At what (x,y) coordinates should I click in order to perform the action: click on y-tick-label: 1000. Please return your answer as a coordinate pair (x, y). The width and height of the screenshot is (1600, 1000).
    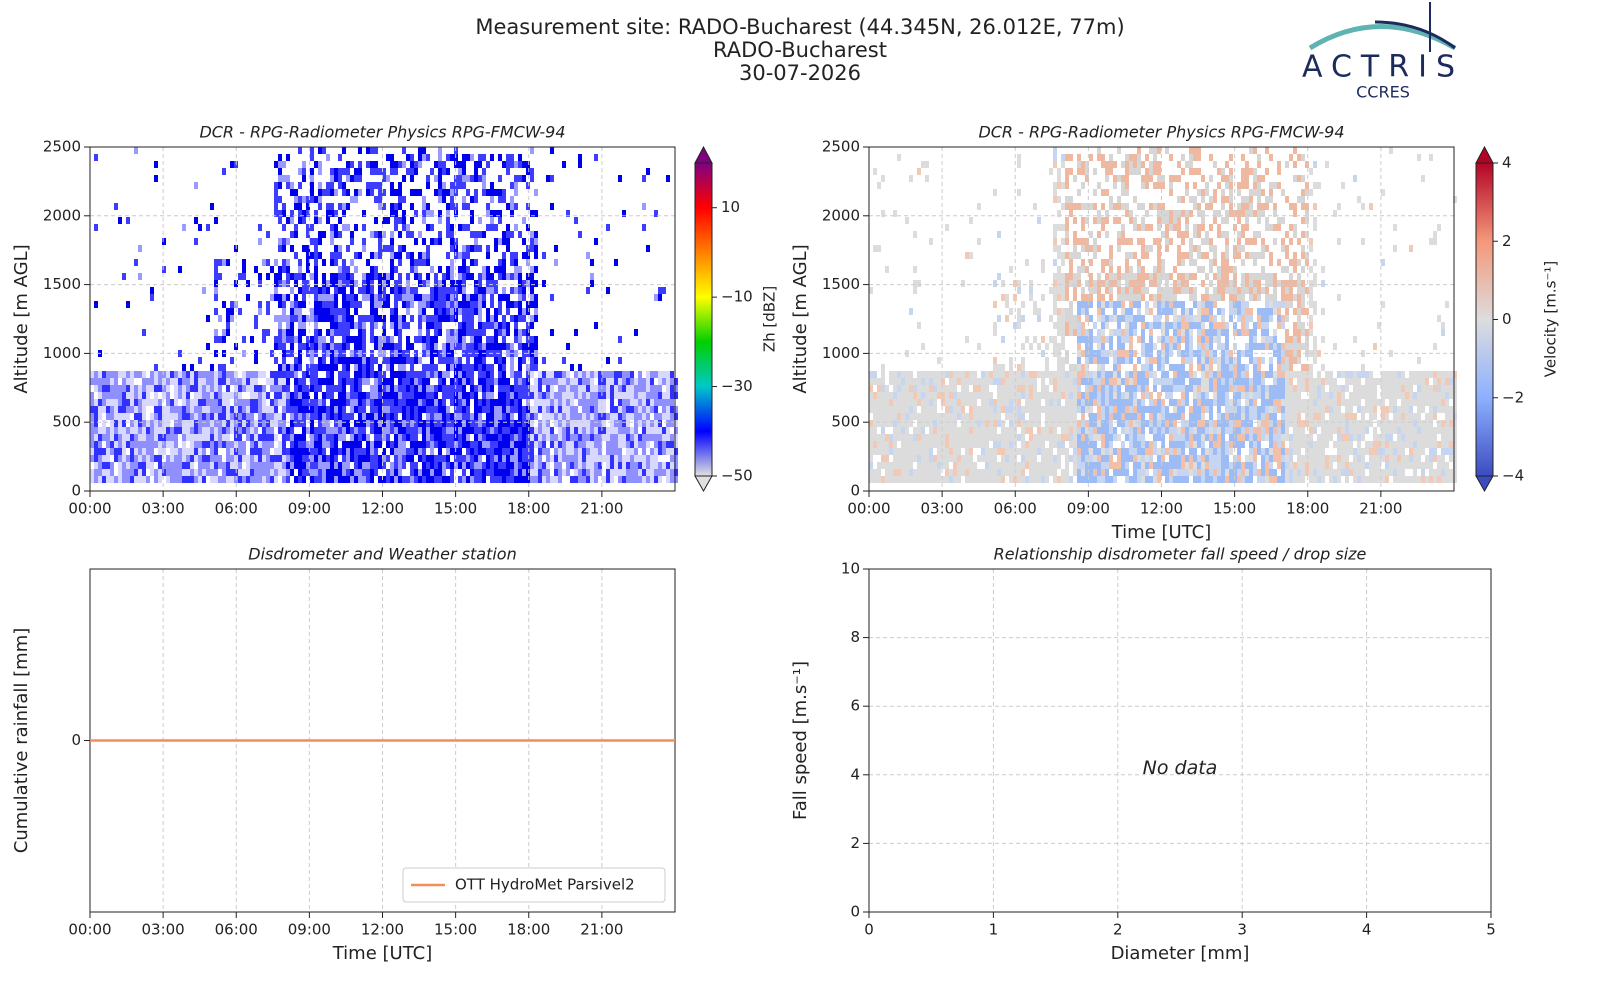
    Looking at the image, I should click on (62, 353).